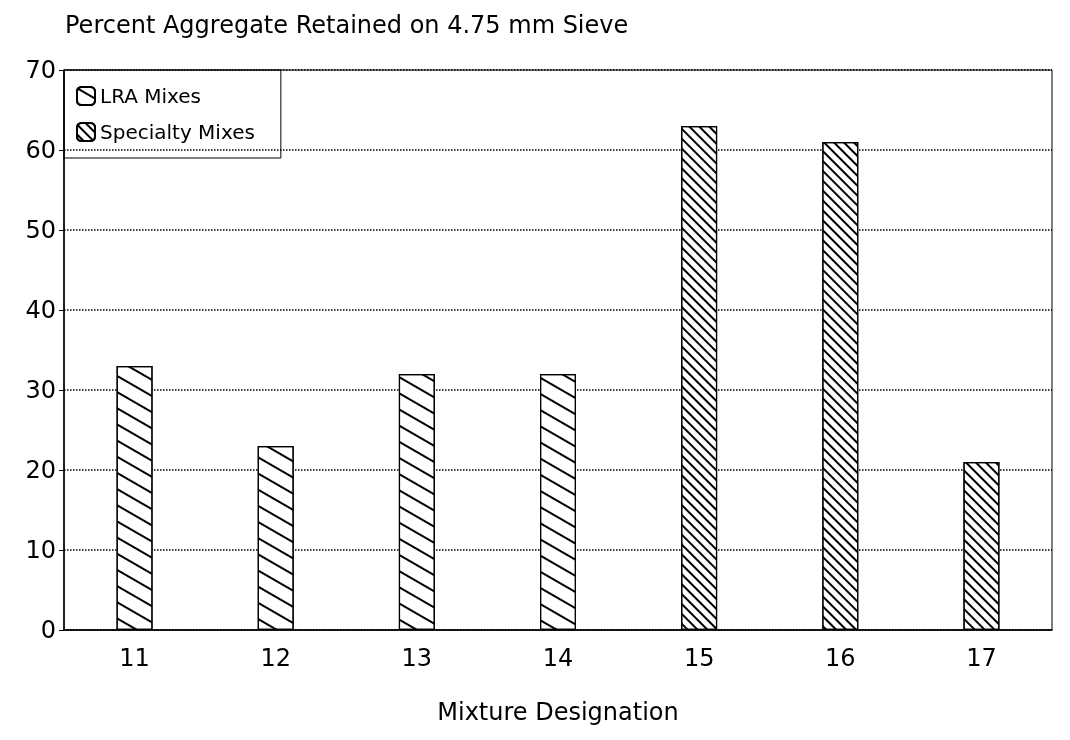 The image size is (1070, 740). Describe the element at coordinates (40, 550) in the screenshot. I see `y-tick-label: 10` at that location.